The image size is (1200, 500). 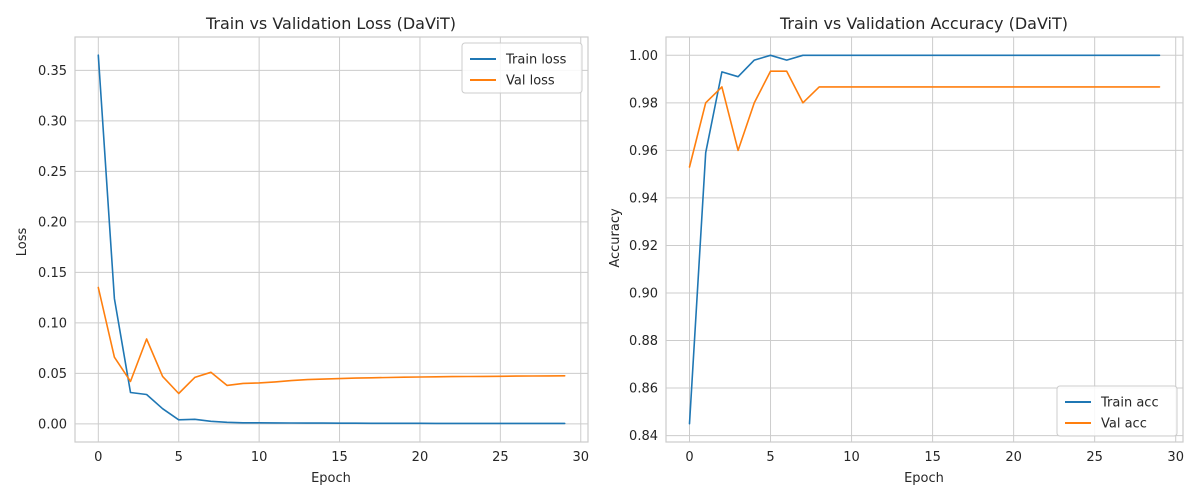 What do you see at coordinates (1175, 457) in the screenshot?
I see `accuracy-chart-xtick-label: 30` at bounding box center [1175, 457].